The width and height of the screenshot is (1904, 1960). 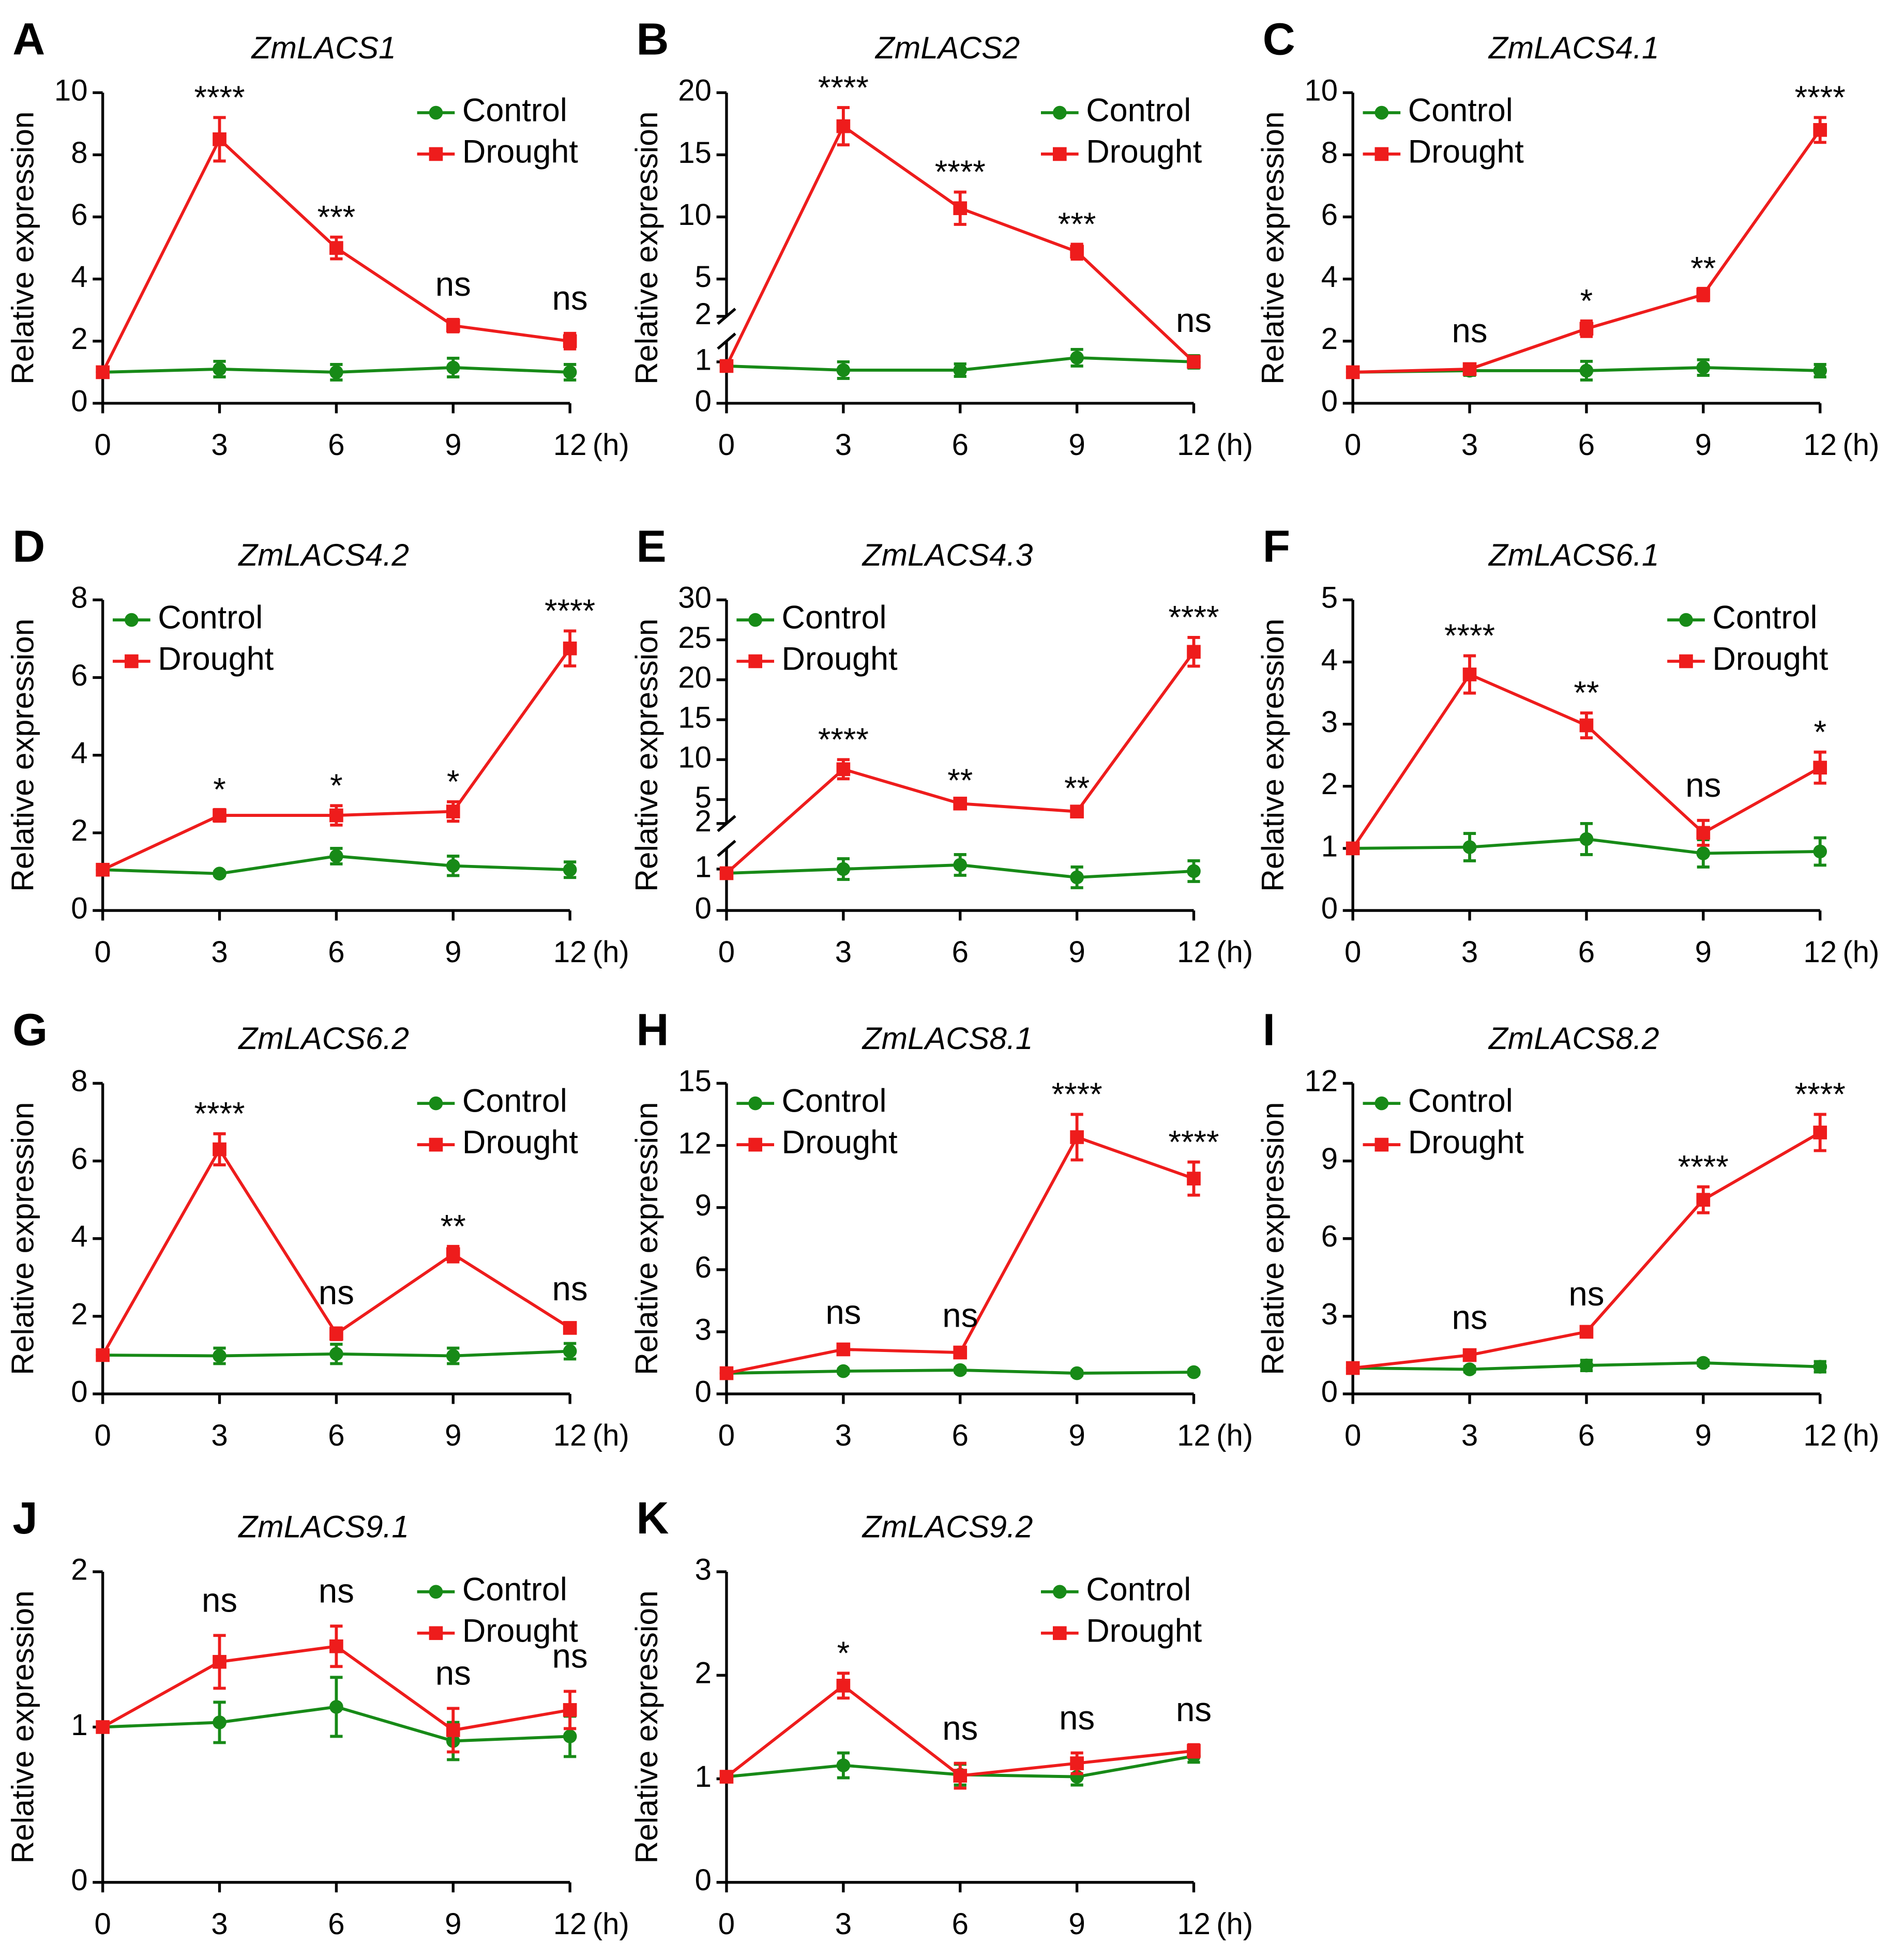 What do you see at coordinates (1276, 546) in the screenshot?
I see `panel-letter: F` at bounding box center [1276, 546].